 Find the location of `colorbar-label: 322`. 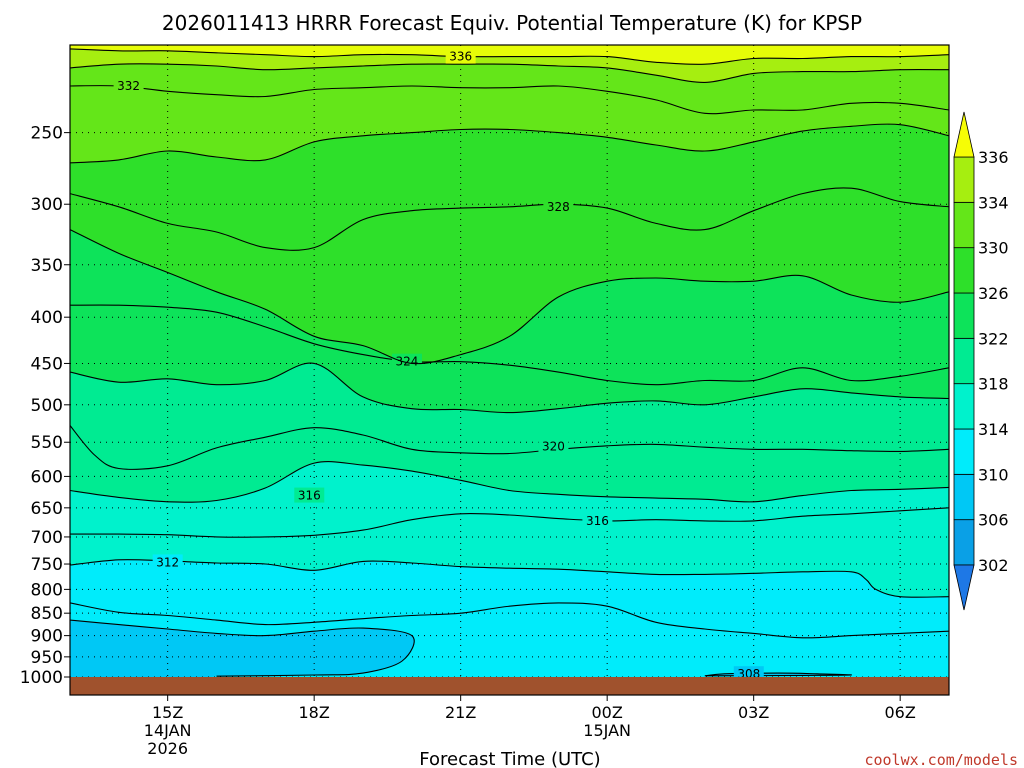

colorbar-label: 322 is located at coordinates (993, 338).